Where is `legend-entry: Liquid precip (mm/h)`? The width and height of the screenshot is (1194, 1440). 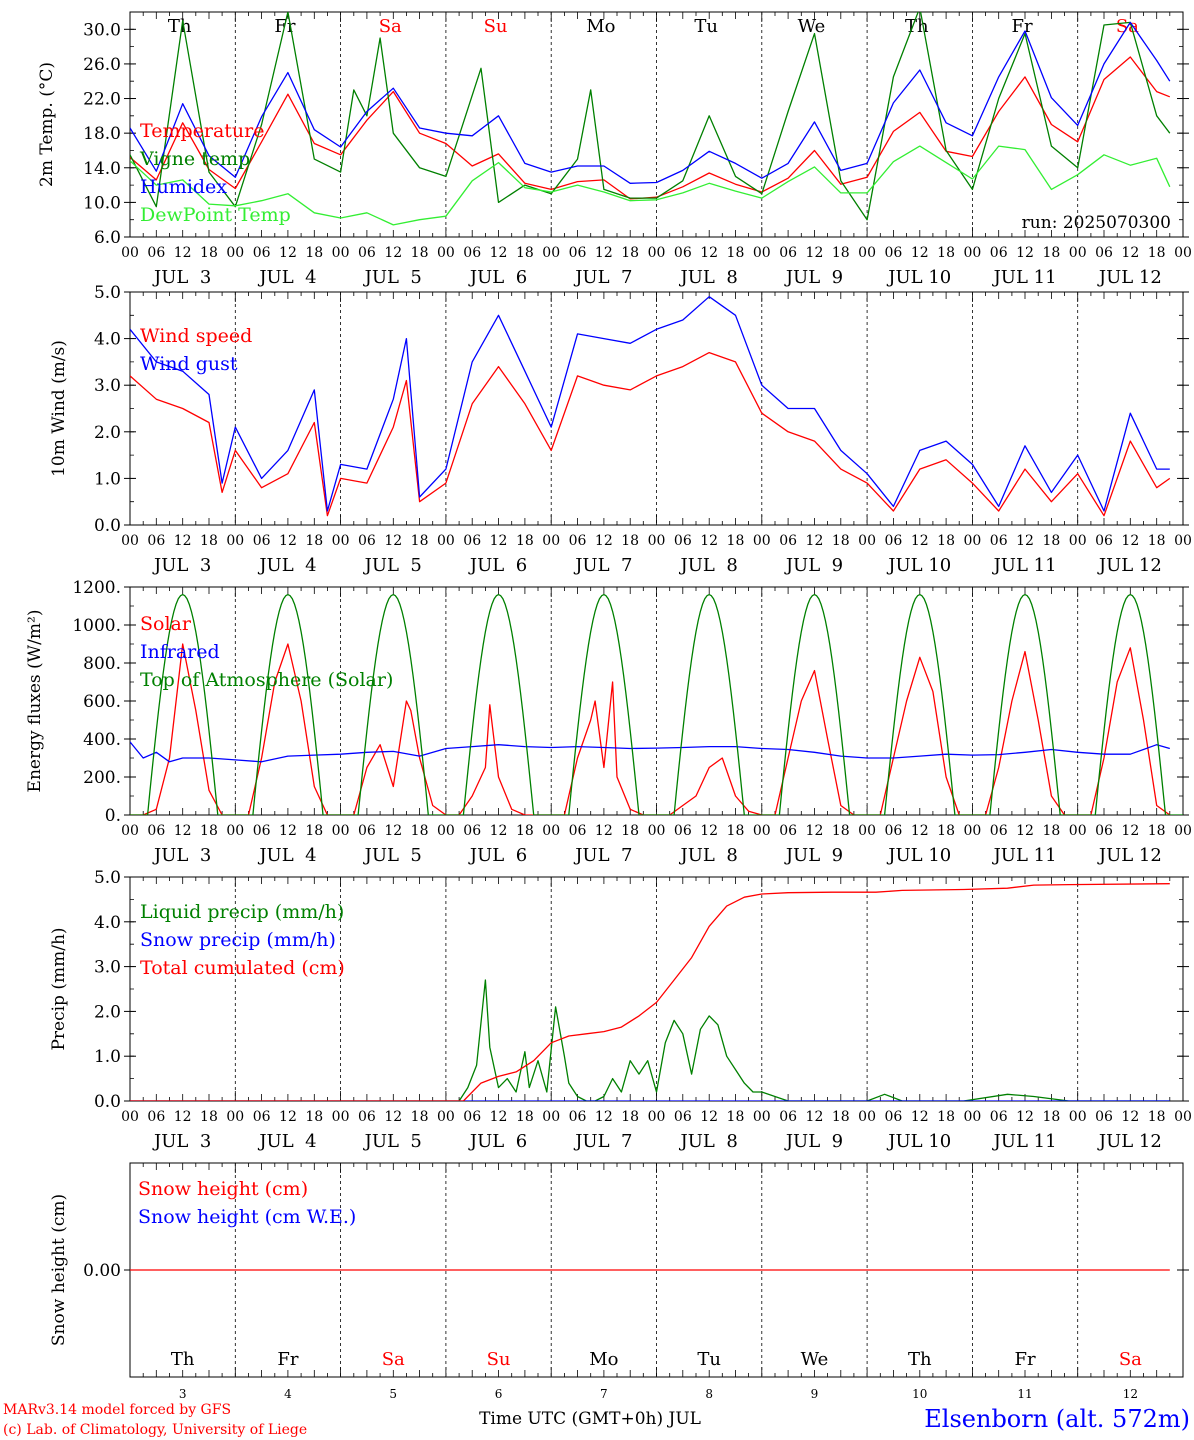
legend-entry: Liquid precip (mm/h) is located at coordinates (242, 912).